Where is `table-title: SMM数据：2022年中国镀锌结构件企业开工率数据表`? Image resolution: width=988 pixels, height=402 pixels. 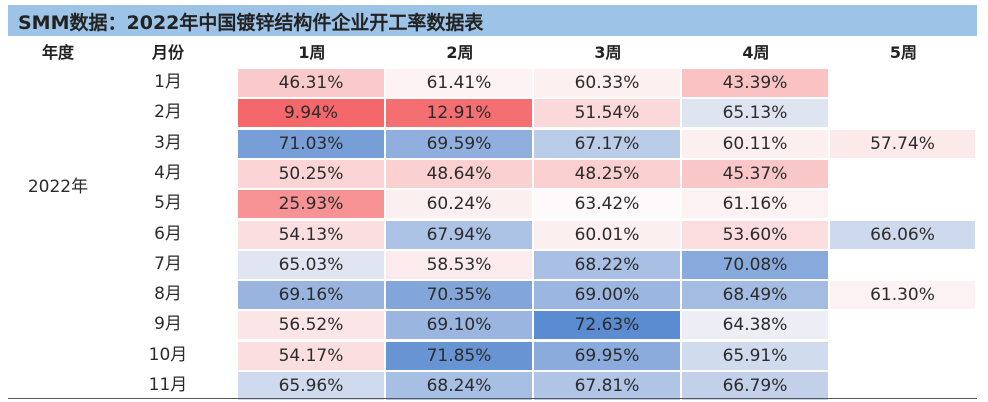
table-title: SMM数据：2022年中国镀锌结构件企业开工率数据表 is located at coordinates (251, 23).